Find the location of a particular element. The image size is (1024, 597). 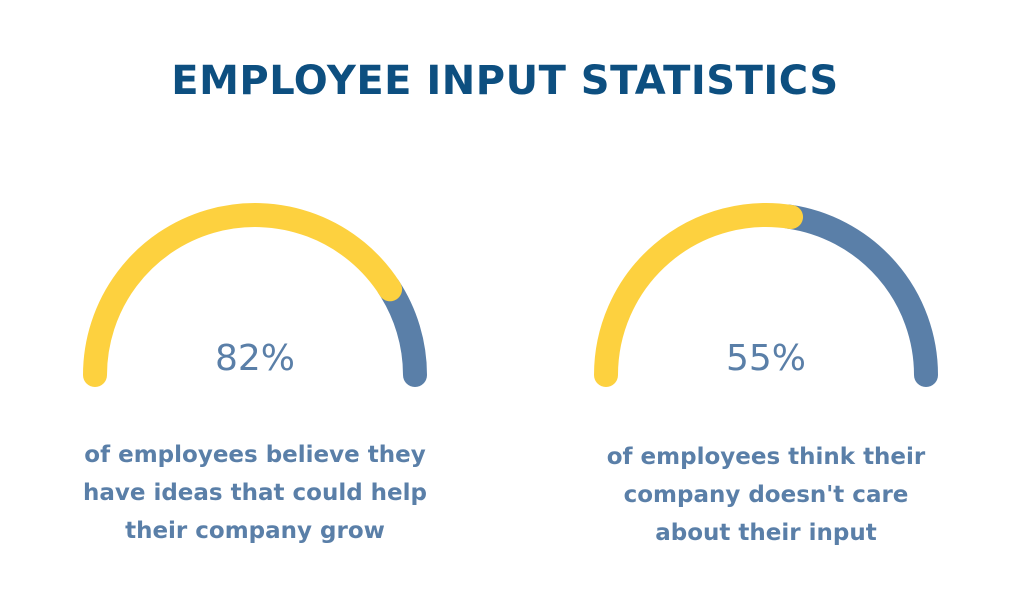

gauge-right-arc is located at coordinates (766, 295).